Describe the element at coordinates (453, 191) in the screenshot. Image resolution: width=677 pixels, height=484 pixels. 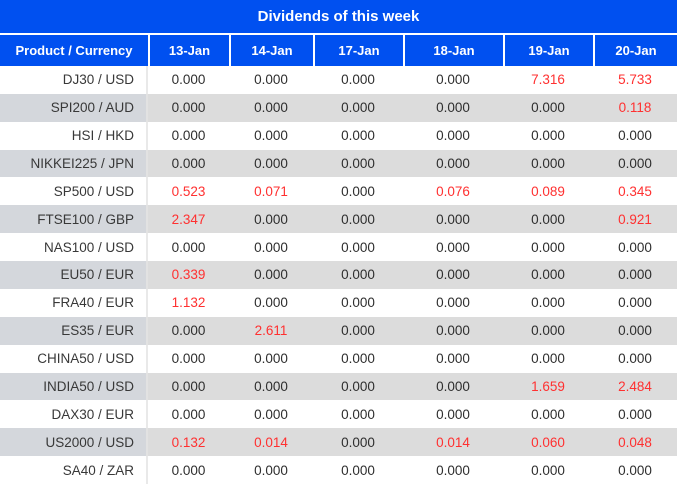
I see `dividend-cell: 0.076` at that location.